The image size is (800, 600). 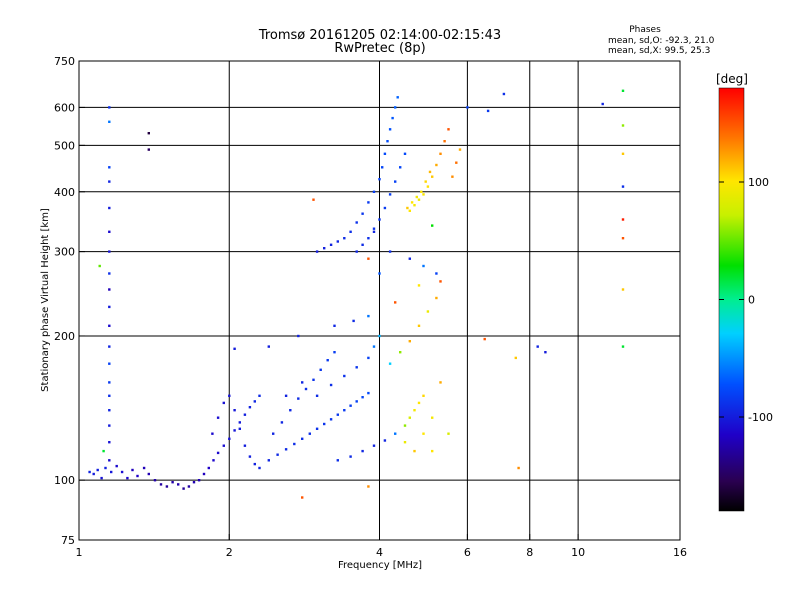 What do you see at coordinates (380, 565) in the screenshot?
I see `x-axis-label: Frequency [MHz]` at bounding box center [380, 565].